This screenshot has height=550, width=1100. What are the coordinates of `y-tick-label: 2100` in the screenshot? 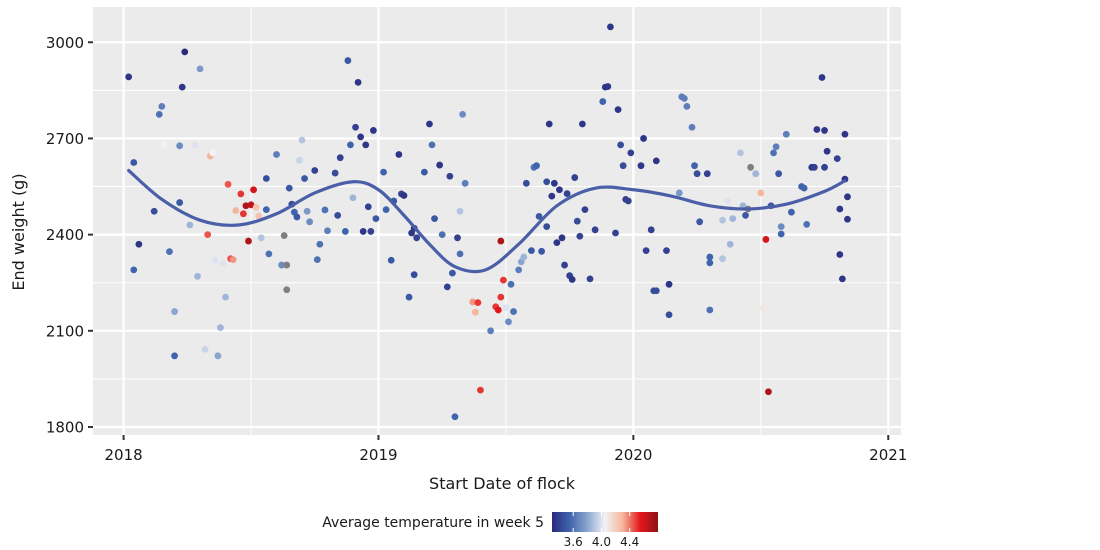 It's located at (65, 331).